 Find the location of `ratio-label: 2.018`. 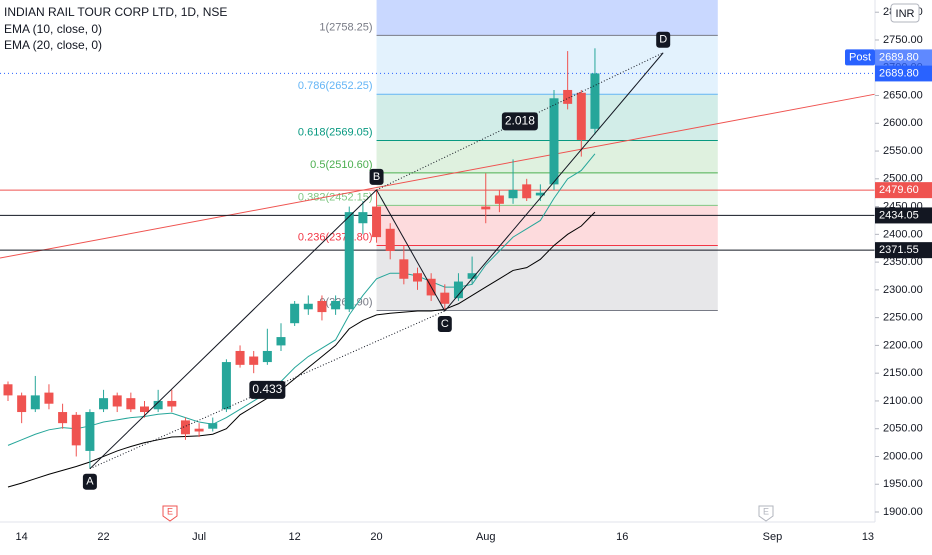

ratio-label: 2.018 is located at coordinates (520, 121).